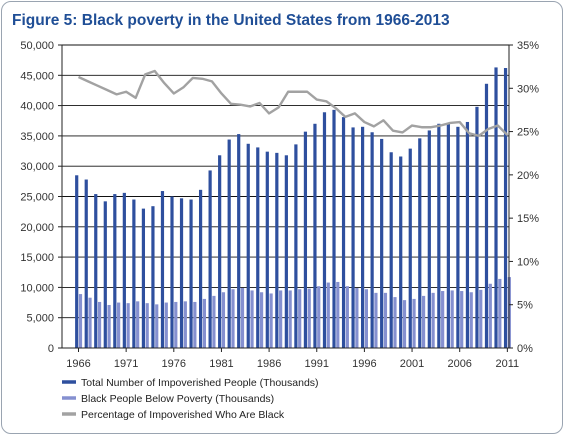  What do you see at coordinates (317, 364) in the screenshot?
I see `x-tick-label: 1991` at bounding box center [317, 364].